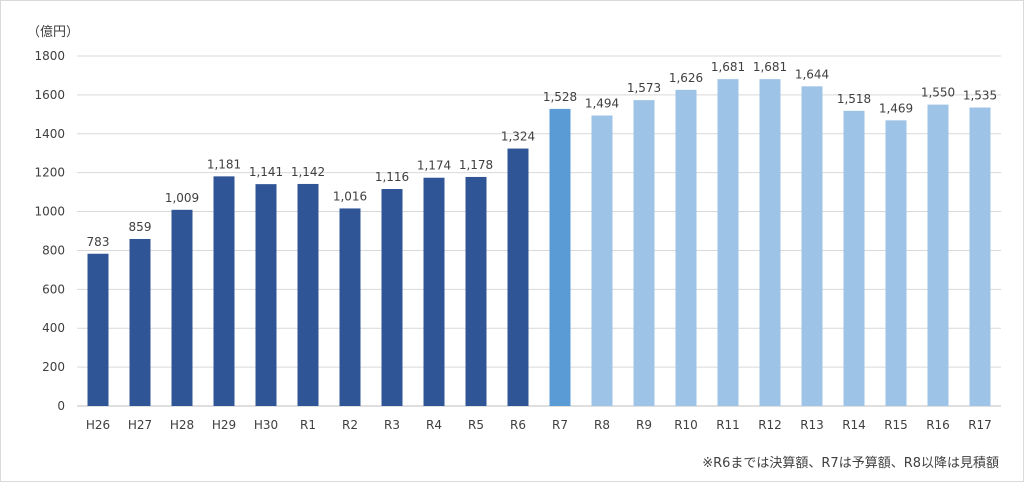 This screenshot has width=1024, height=482. Describe the element at coordinates (266, 172) in the screenshot. I see `data-label: 1,141` at that location.